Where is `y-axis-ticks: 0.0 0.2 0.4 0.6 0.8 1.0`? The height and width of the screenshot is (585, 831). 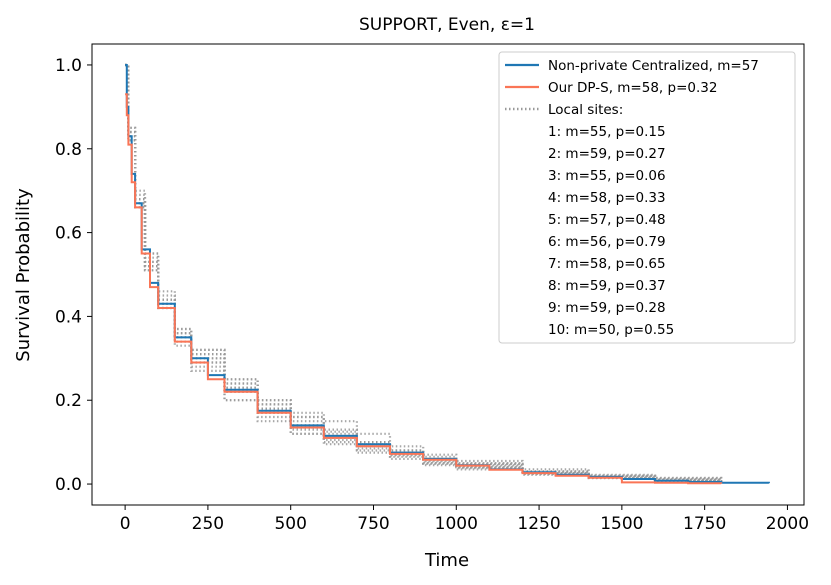 y-axis-ticks: 0.0 0.2 0.4 0.6 0.8 1.0 is located at coordinates (73, 275).